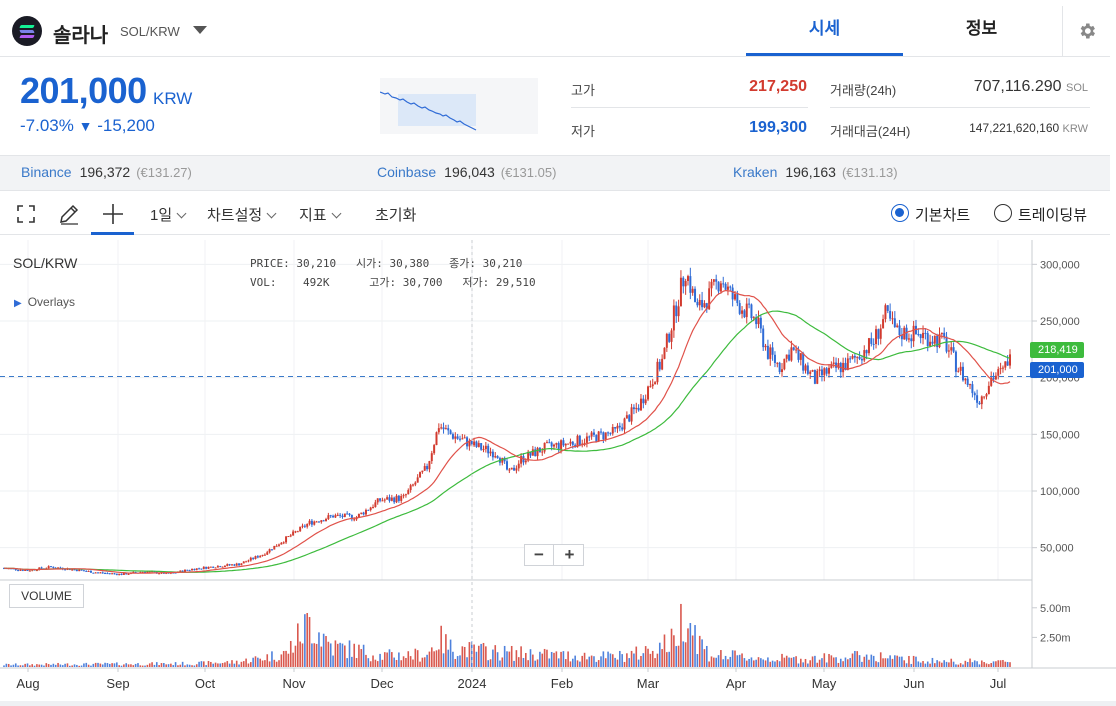 This screenshot has width=1116, height=706. What do you see at coordinates (81, 36) in the screenshot?
I see `coin-name: 솔라나` at bounding box center [81, 36].